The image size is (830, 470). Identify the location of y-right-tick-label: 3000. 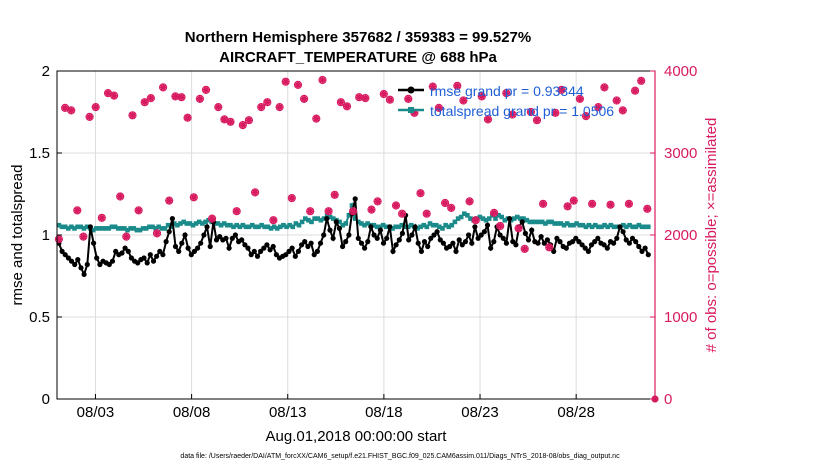
(680, 153).